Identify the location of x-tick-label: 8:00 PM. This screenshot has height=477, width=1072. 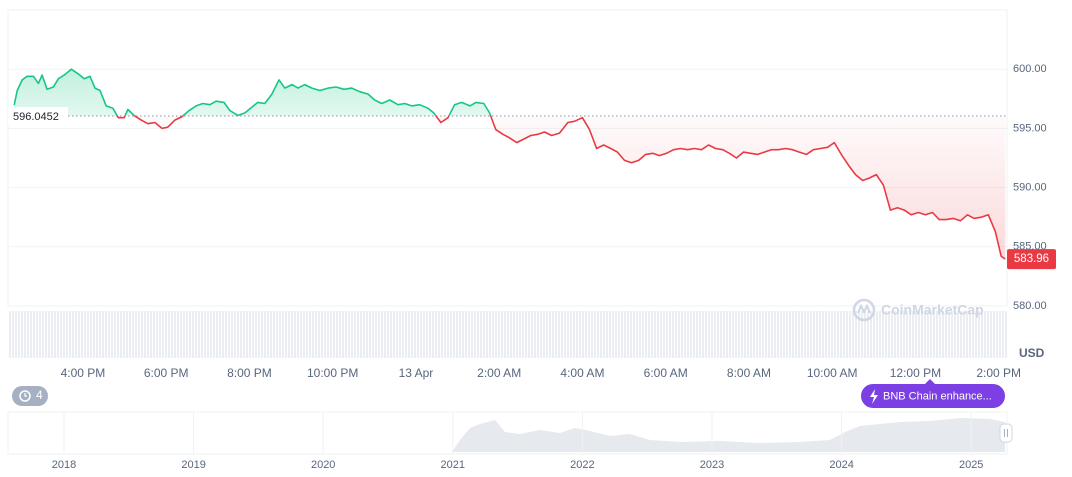
(249, 373).